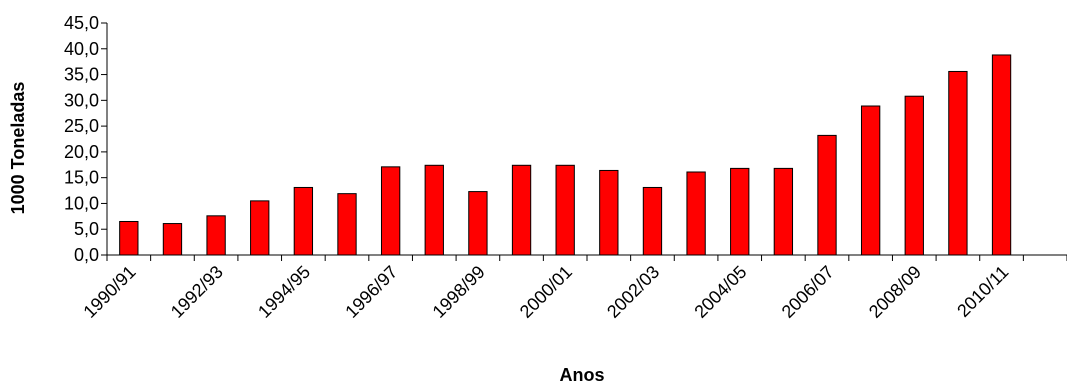 The height and width of the screenshot is (385, 1067). What do you see at coordinates (81, 23) in the screenshot?
I see `y-tick-label: 45,0` at bounding box center [81, 23].